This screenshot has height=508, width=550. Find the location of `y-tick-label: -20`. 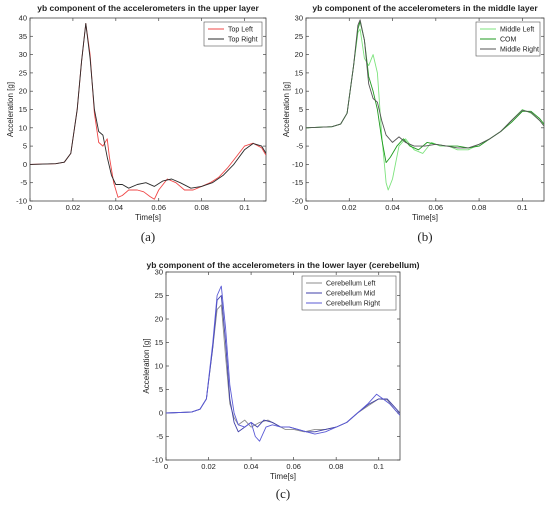

y-tick-label: -20 is located at coordinates (297, 201).